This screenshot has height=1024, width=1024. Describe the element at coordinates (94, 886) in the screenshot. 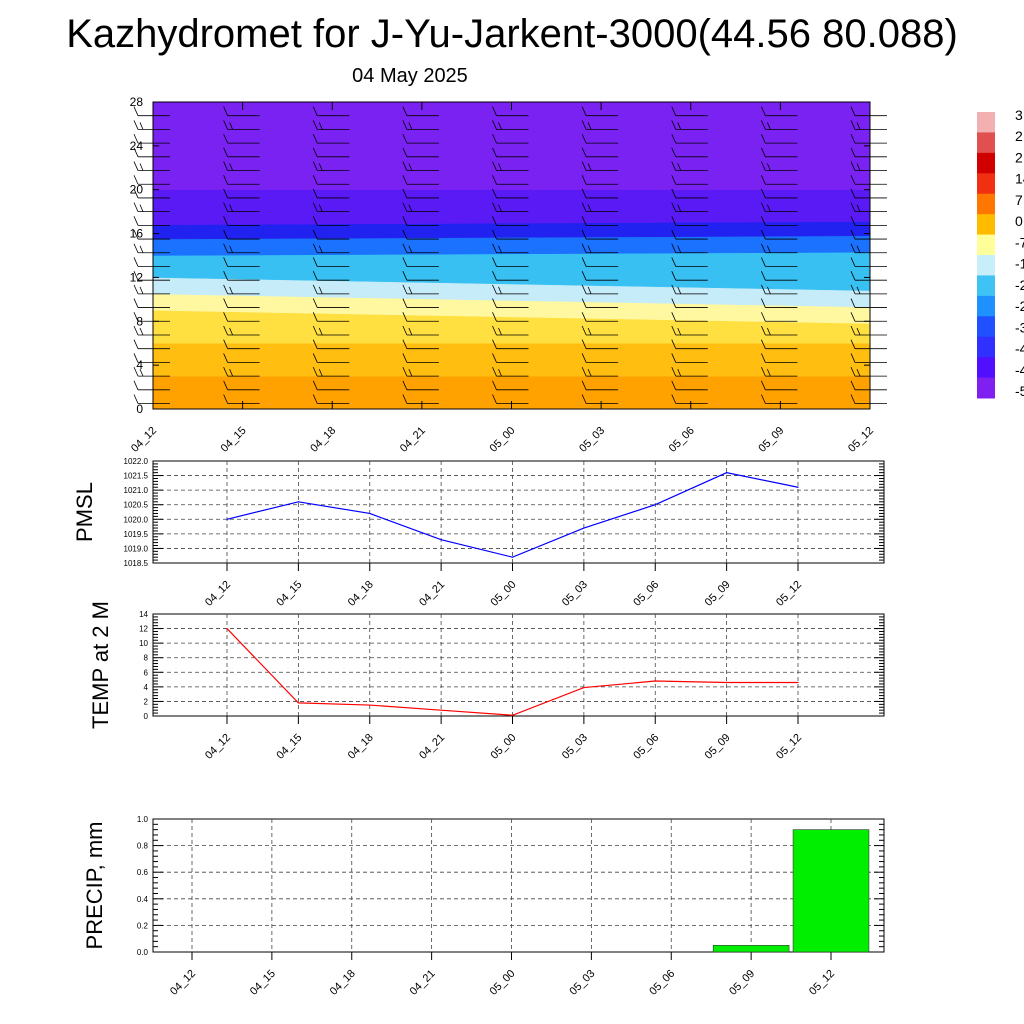

I see `y-axis-label: PRECIP, mm` at that location.